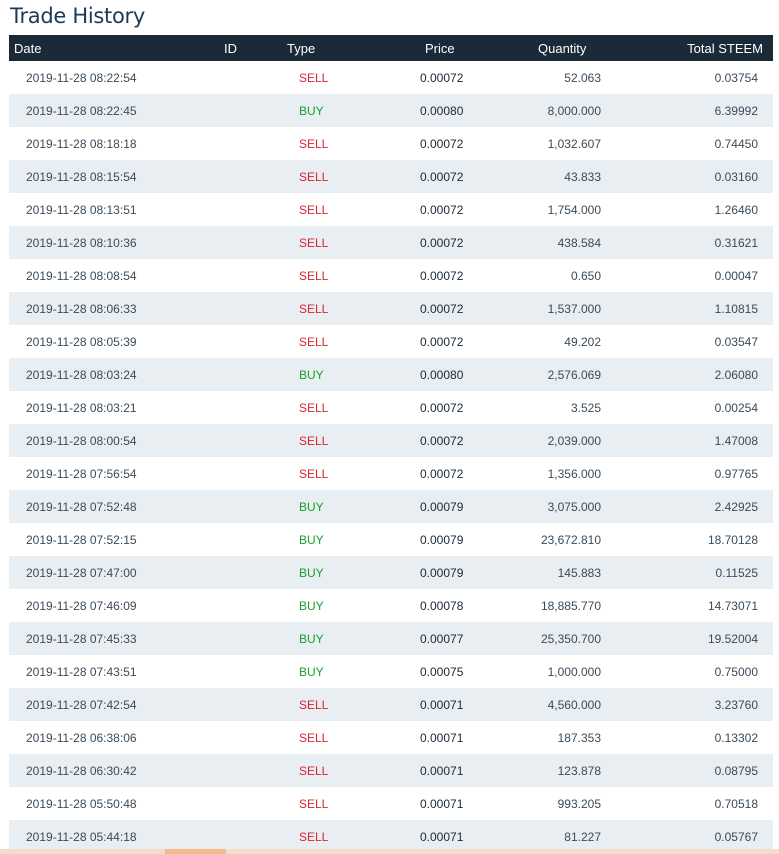 Image resolution: width=779 pixels, height=854 pixels. What do you see at coordinates (736, 474) in the screenshot?
I see `total-cell: 0.97765` at bounding box center [736, 474].